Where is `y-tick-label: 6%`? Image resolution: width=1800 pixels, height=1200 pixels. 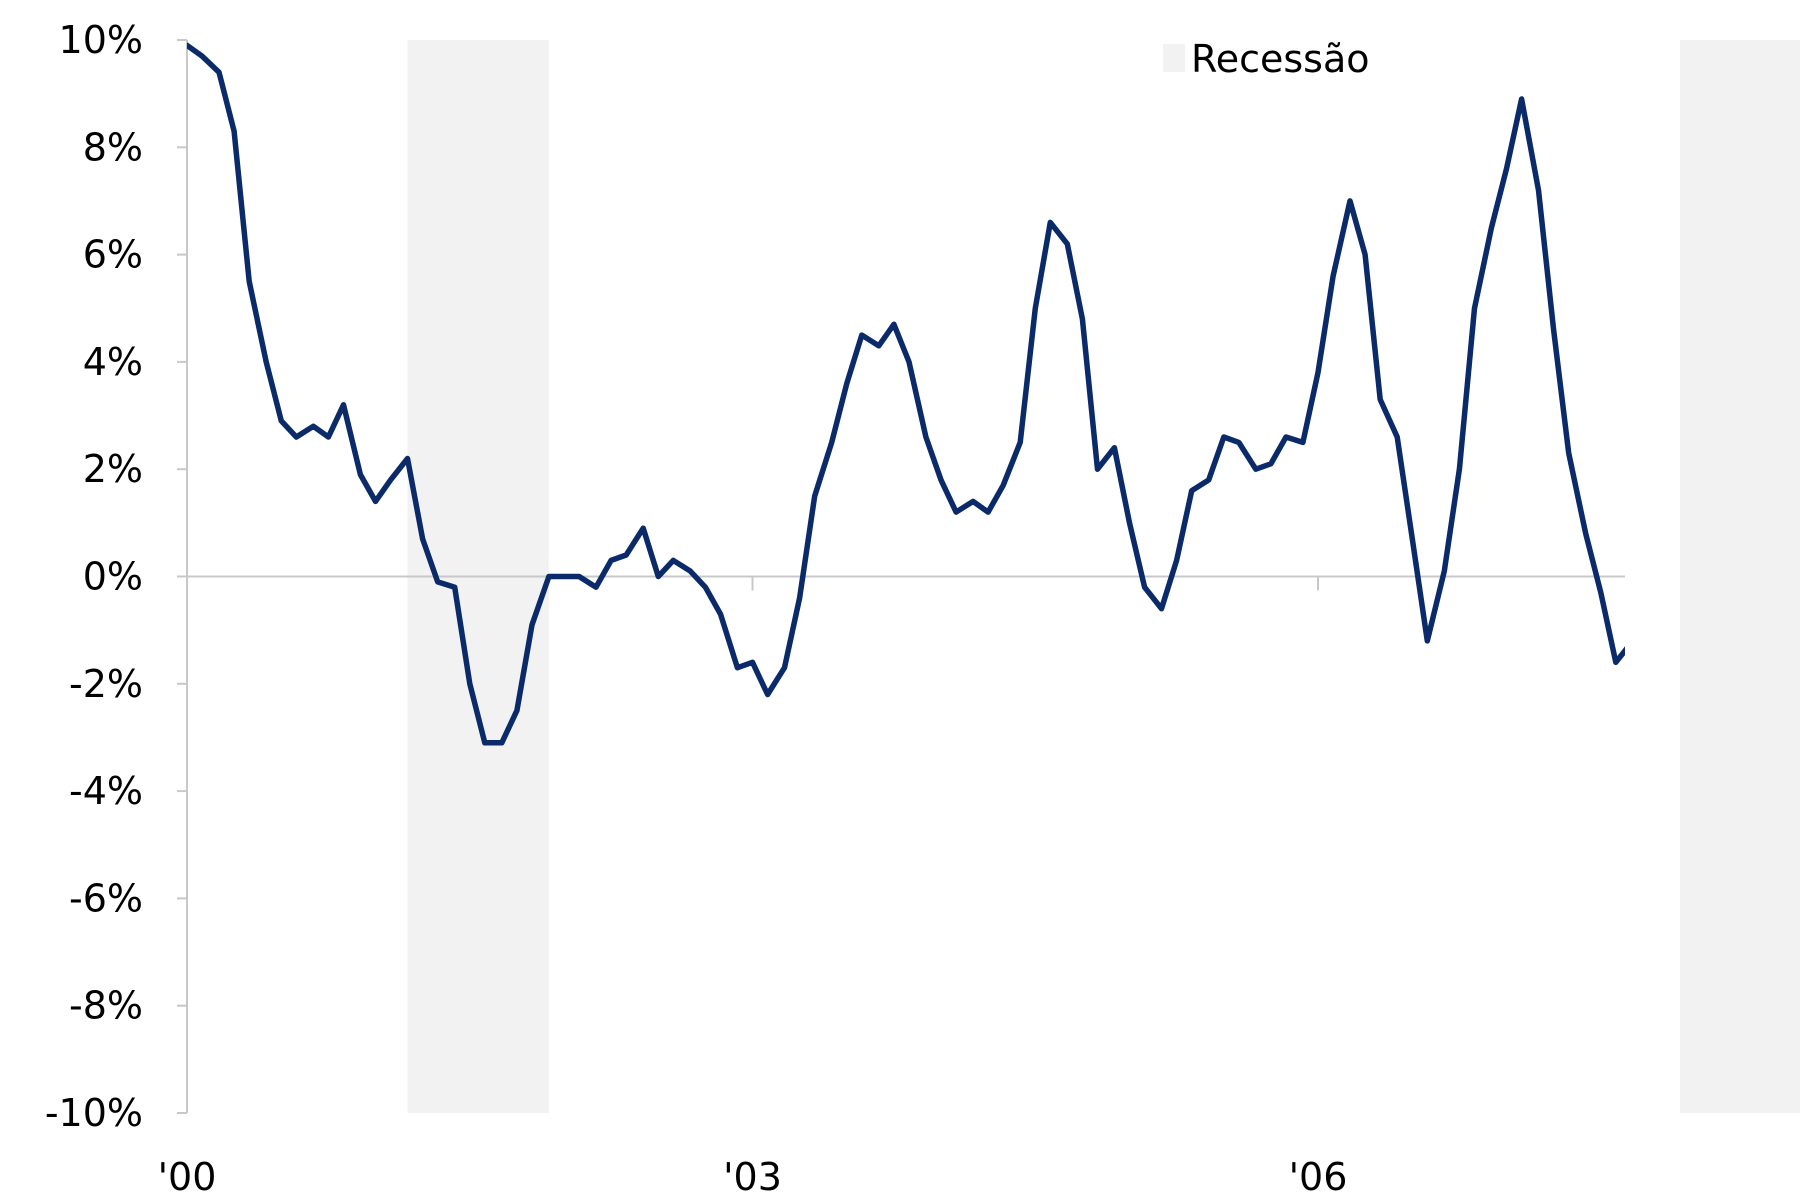
y-tick-label: 6% is located at coordinates (113, 255).